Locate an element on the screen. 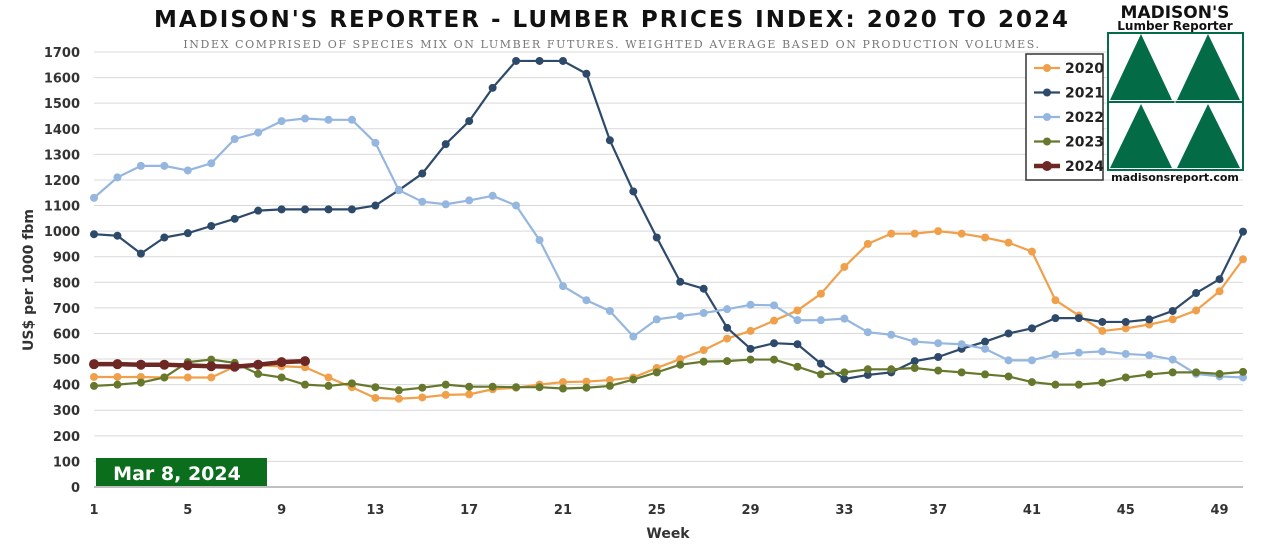 This screenshot has width=1266, height=550. x-tick-label: 13 is located at coordinates (375, 510).